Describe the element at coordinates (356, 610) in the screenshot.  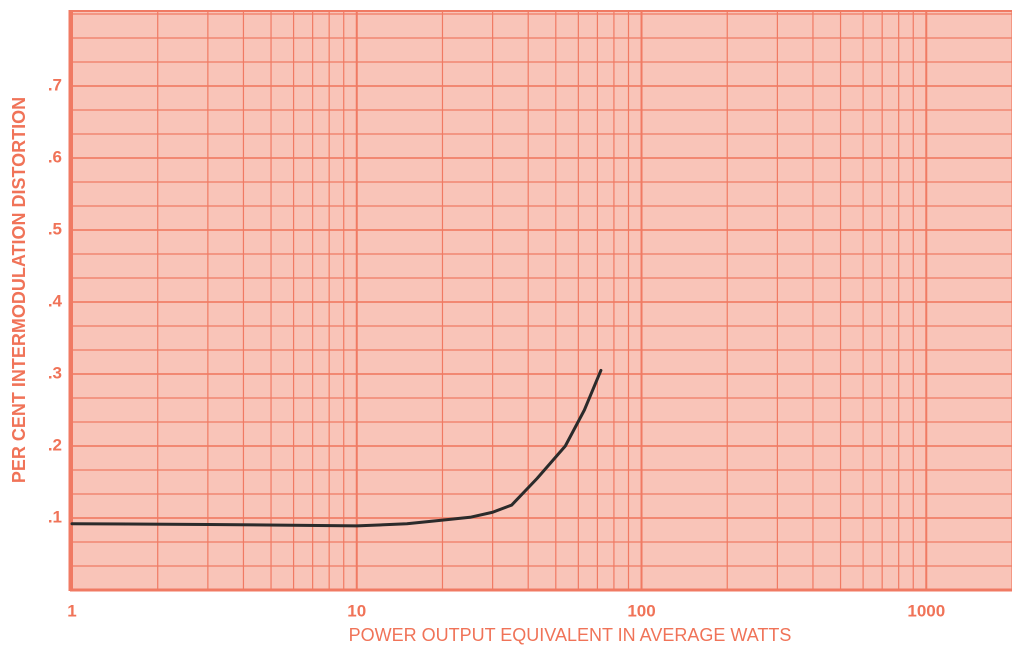
I see `x-tick-label: 10` at that location.